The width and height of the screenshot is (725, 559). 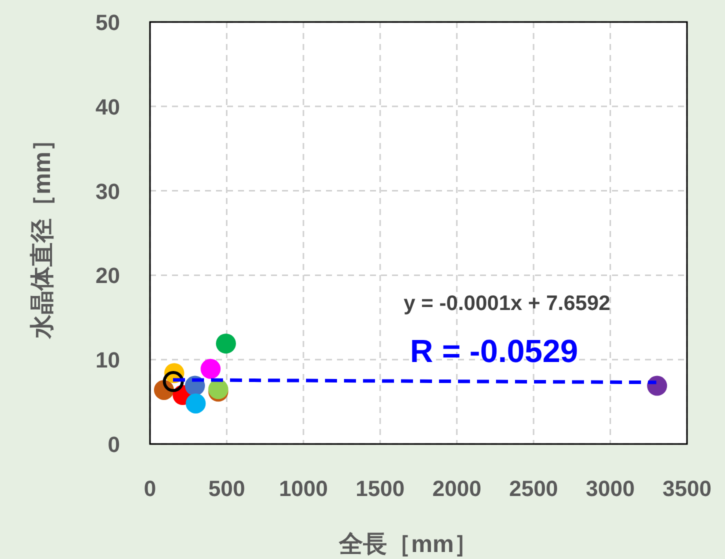 What do you see at coordinates (610, 488) in the screenshot?
I see `x-tick-label: 3000` at bounding box center [610, 488].